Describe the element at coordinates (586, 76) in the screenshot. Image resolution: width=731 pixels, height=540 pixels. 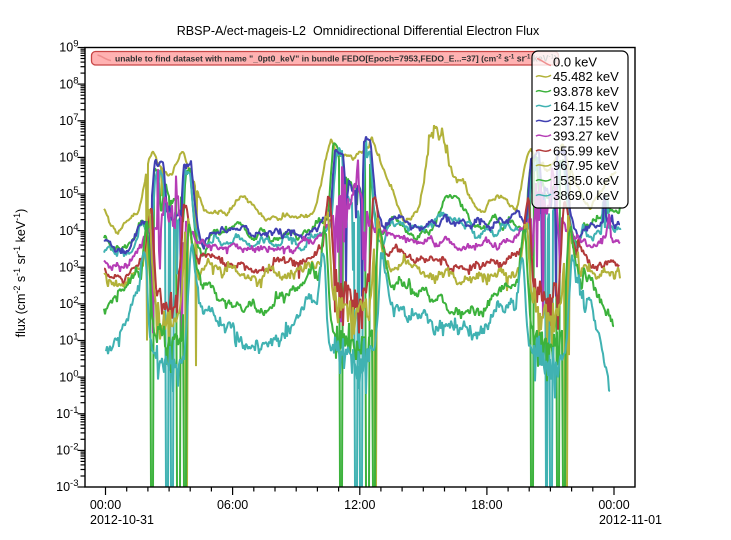
I see `svg-text: 45.482 keV` at that location.